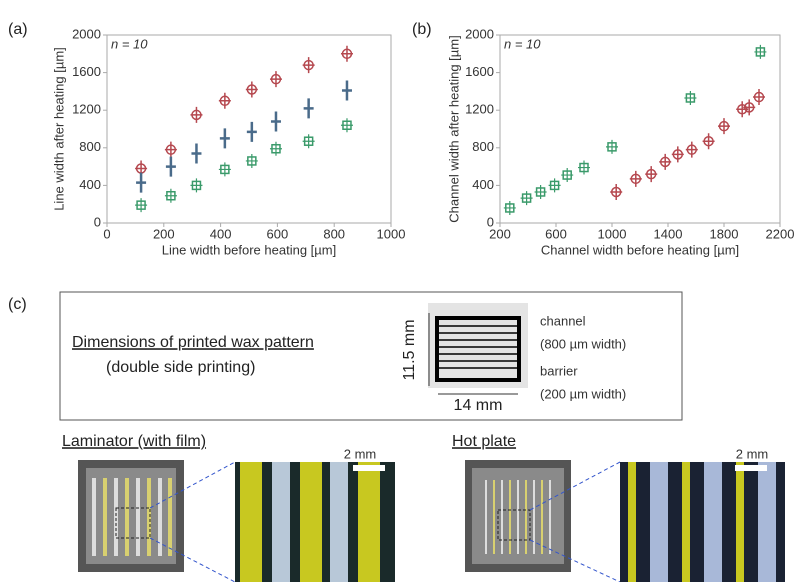 This screenshot has height=582, width=795. I want to click on y-tick-label: 2000, so click(86, 33).